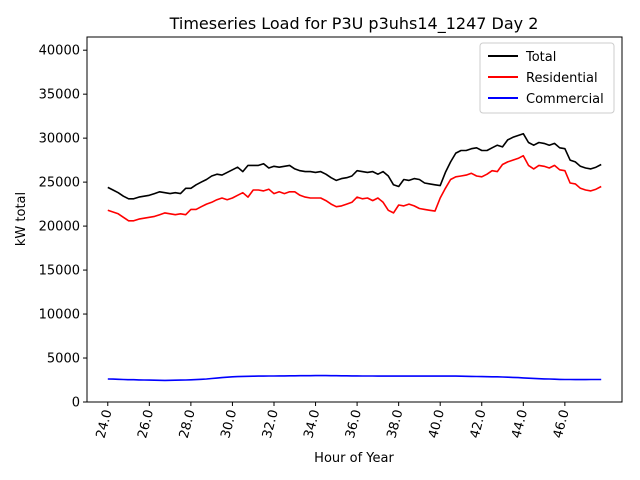 Image resolution: width=640 pixels, height=480 pixels. I want to click on y-tick-label: 25000, so click(59, 183).